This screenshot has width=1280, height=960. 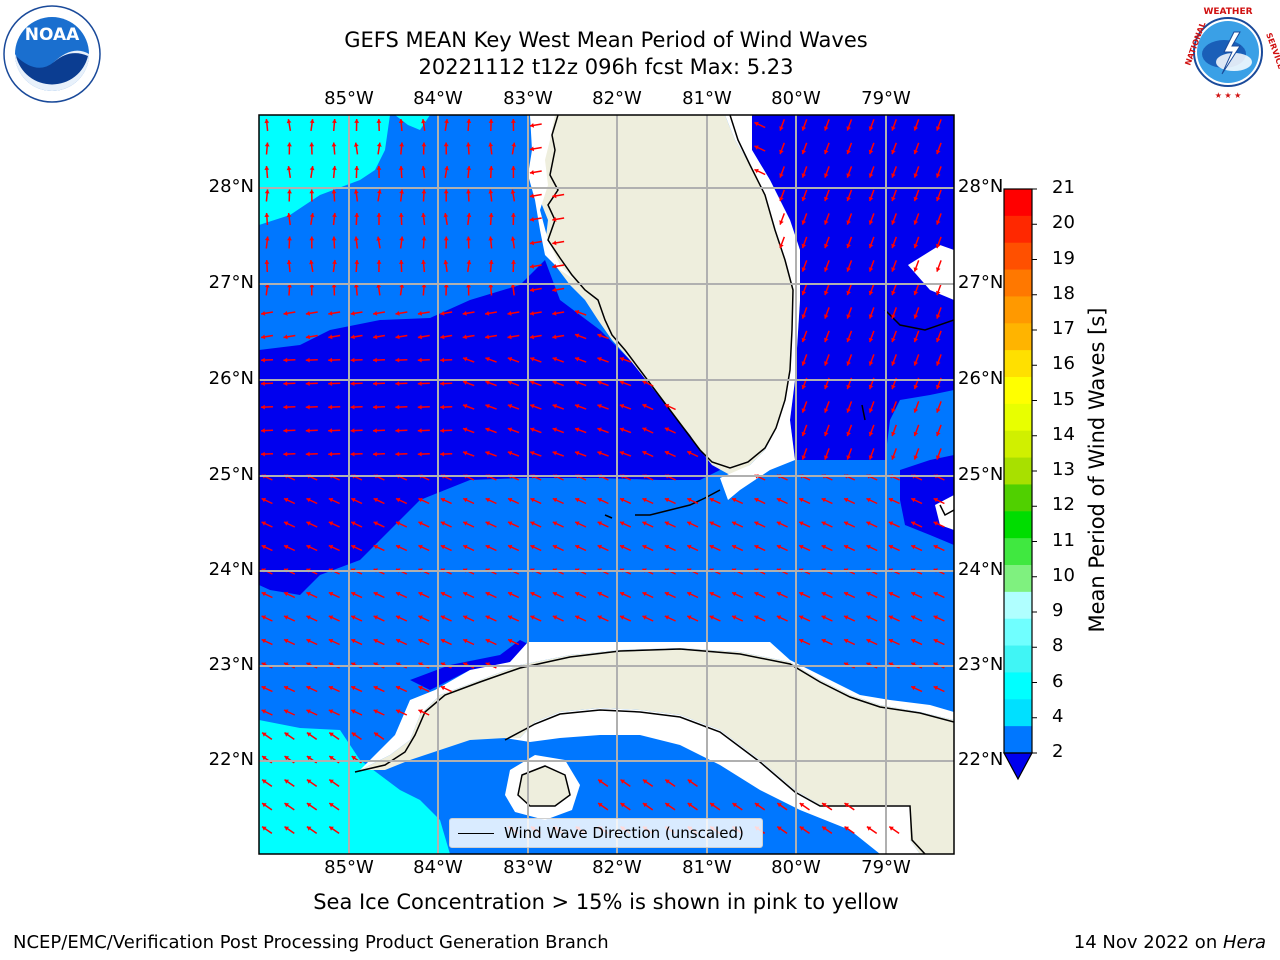 What do you see at coordinates (1097, 470) in the screenshot?
I see `colorbar-label: Mean Period of Wind Waves [s]` at bounding box center [1097, 470].